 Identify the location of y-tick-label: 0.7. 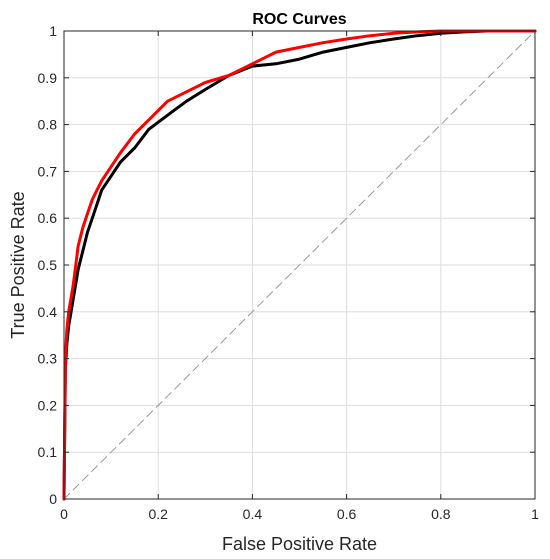
(48, 171).